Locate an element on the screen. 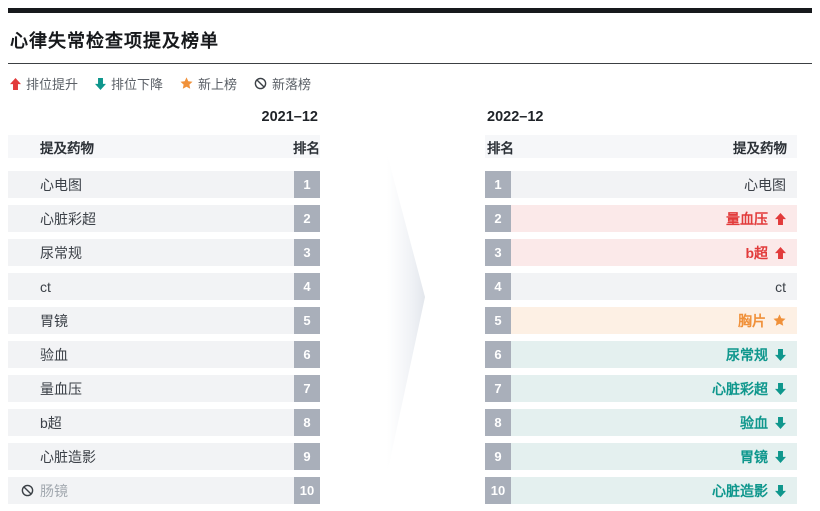  rank-row-left-9: 心脏造影 9 is located at coordinates (164, 456).